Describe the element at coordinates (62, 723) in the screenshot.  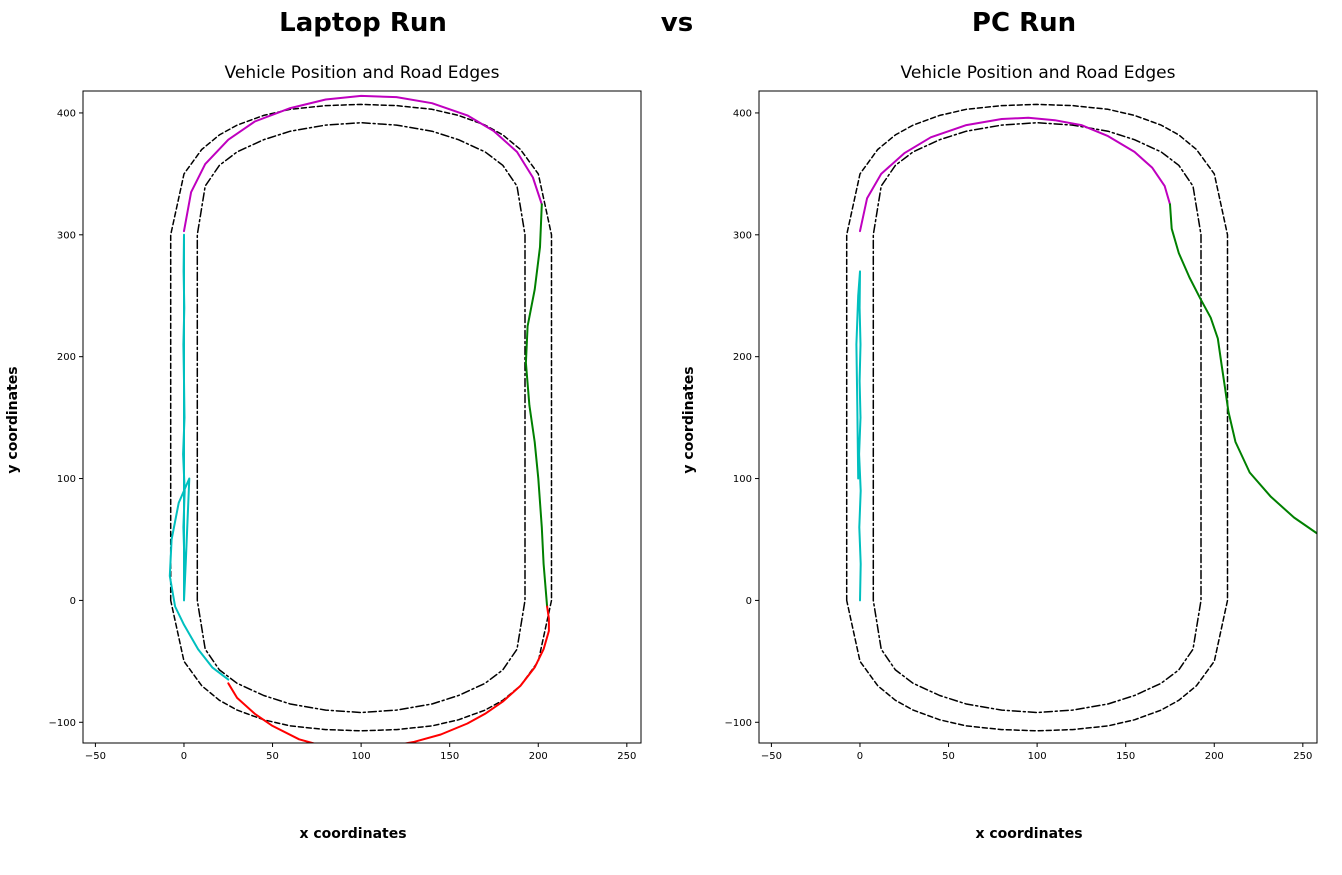
I see `y-tick-label: −100` at that location.